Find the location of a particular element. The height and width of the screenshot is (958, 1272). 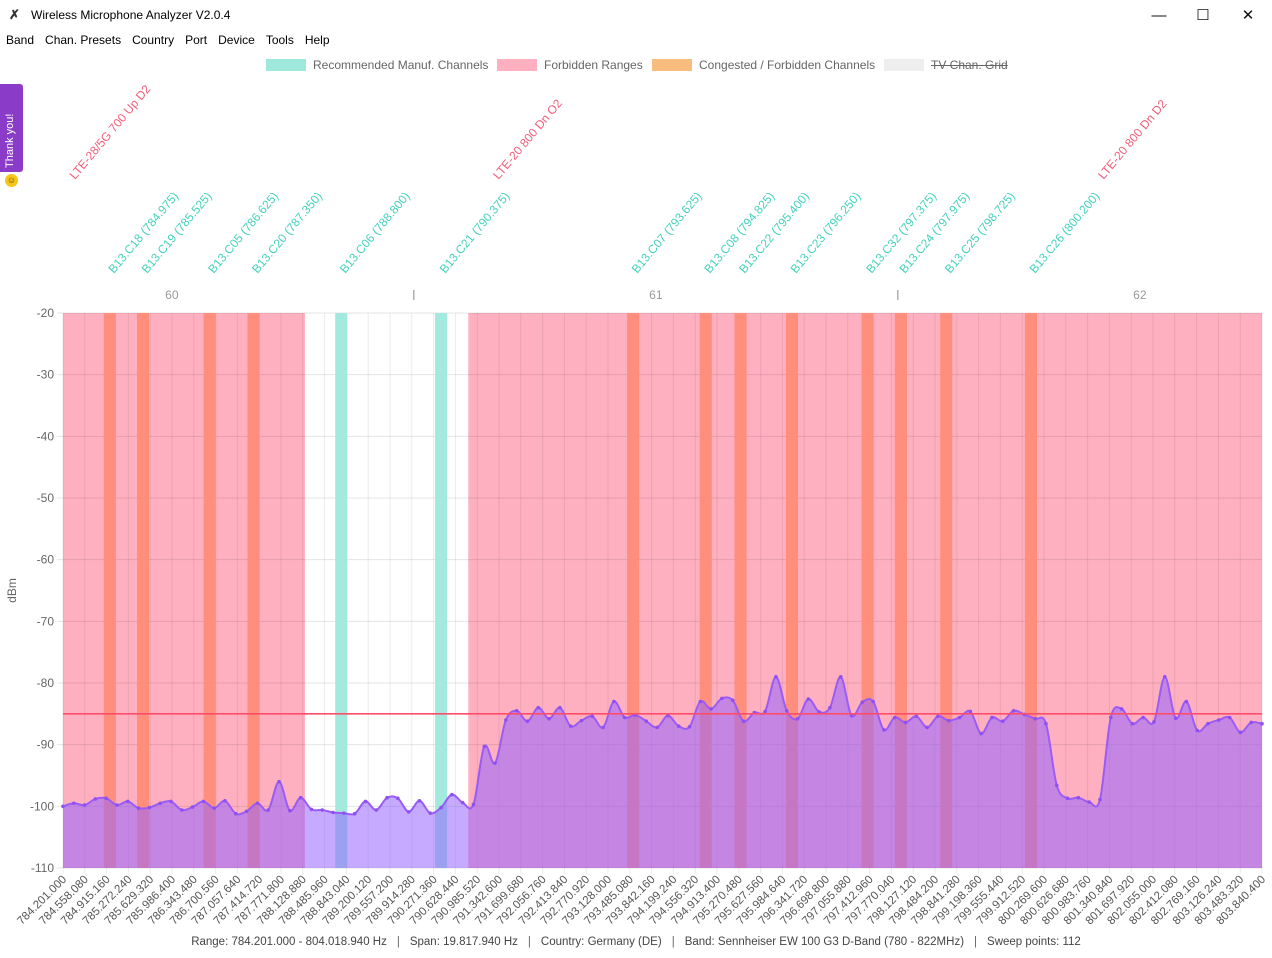

legend-item-congested: Congested / Forbidden Channels is located at coordinates (763, 65).